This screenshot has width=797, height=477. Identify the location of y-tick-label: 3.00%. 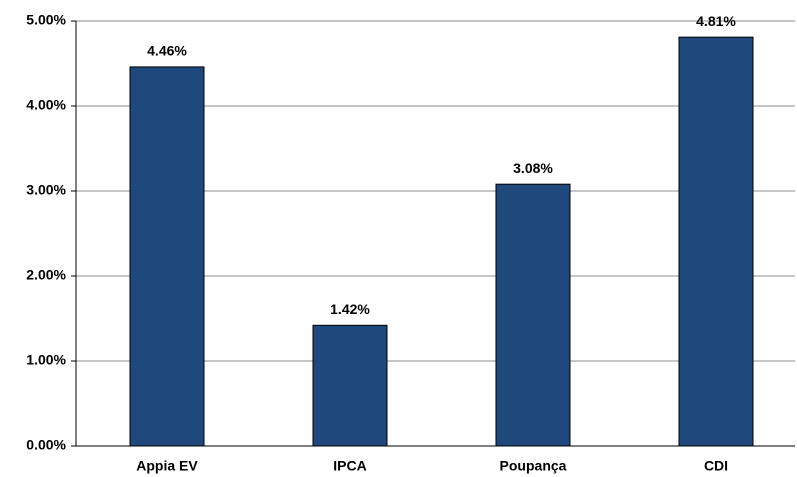
(46, 190).